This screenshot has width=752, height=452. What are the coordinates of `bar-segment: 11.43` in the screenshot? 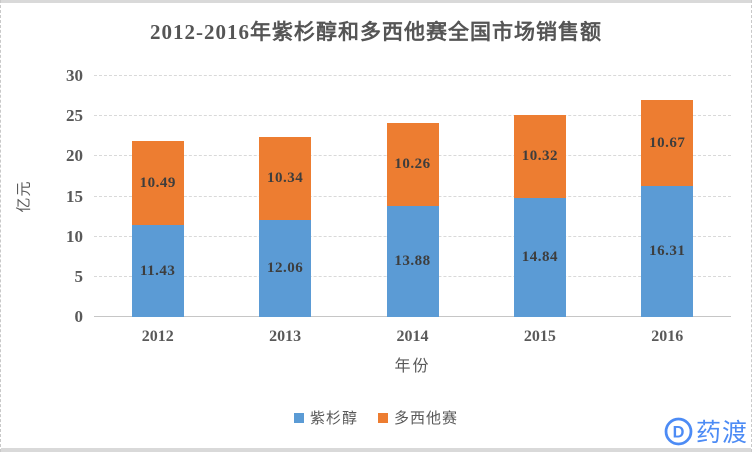 It's located at (157, 271).